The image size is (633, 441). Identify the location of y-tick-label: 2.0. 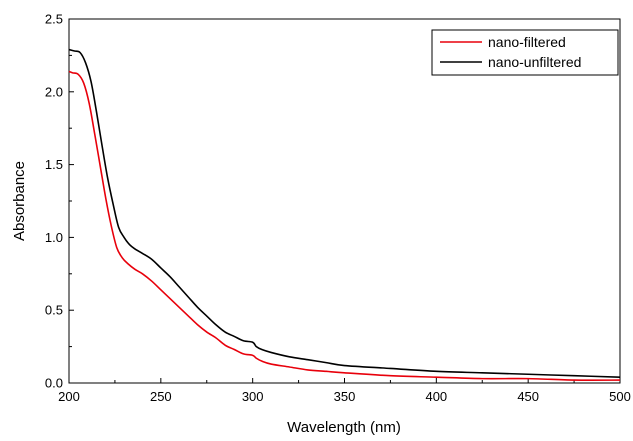
(54, 91).